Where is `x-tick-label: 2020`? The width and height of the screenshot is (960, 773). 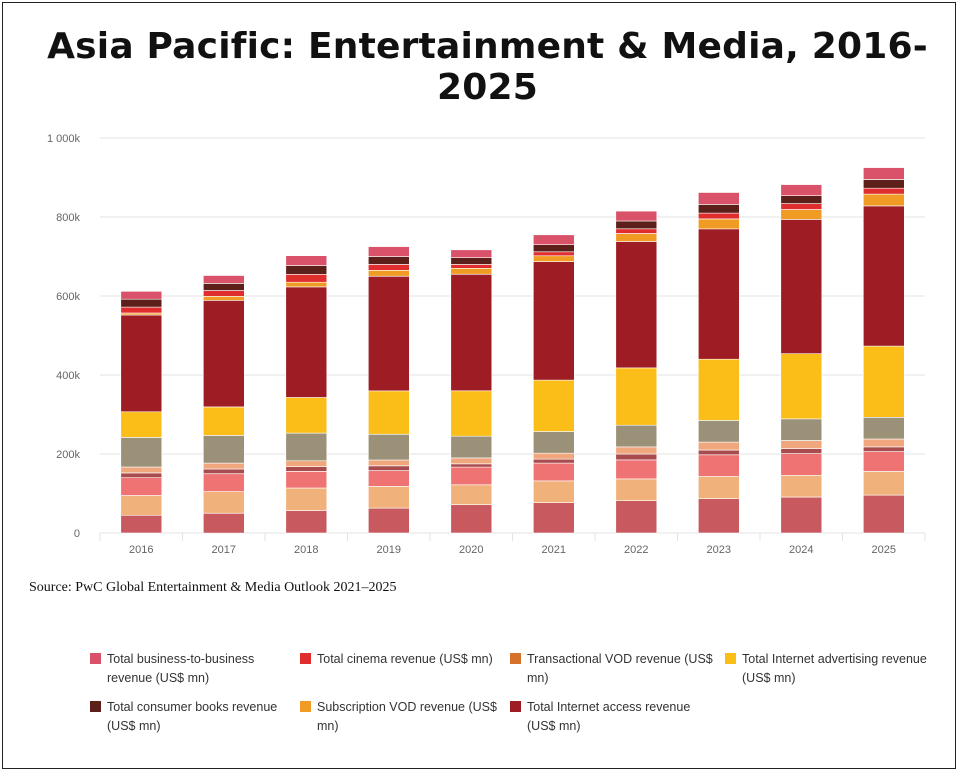
x-tick-label: 2020 is located at coordinates (471, 550).